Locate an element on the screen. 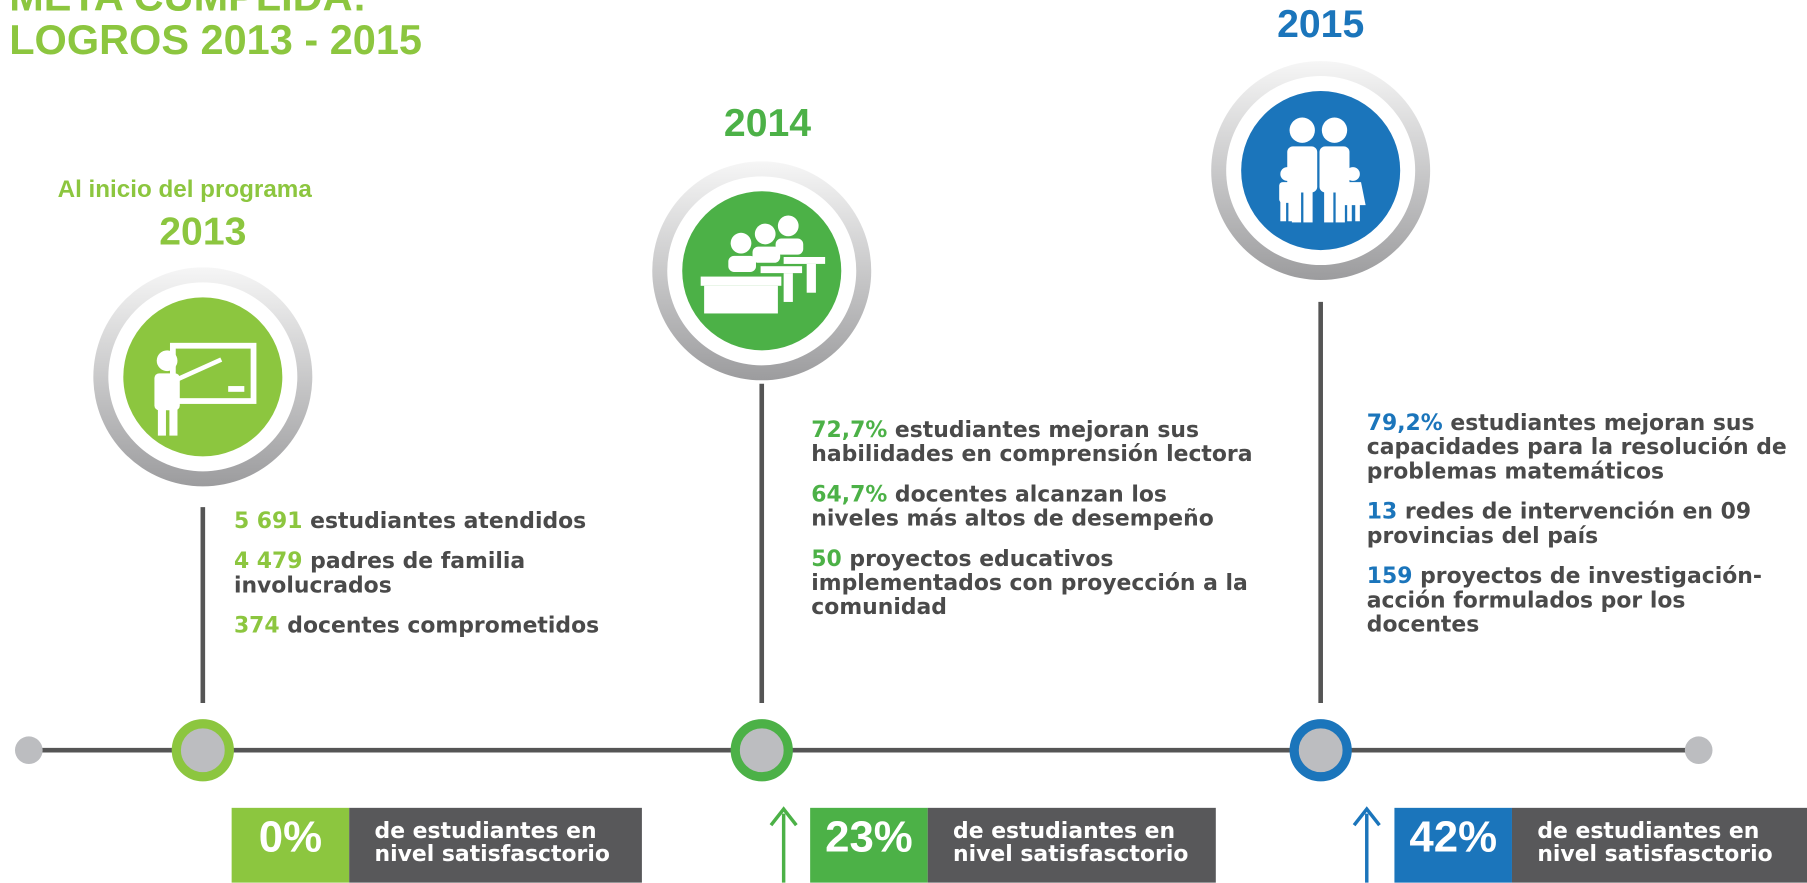  year: 2013 is located at coordinates (203, 231).